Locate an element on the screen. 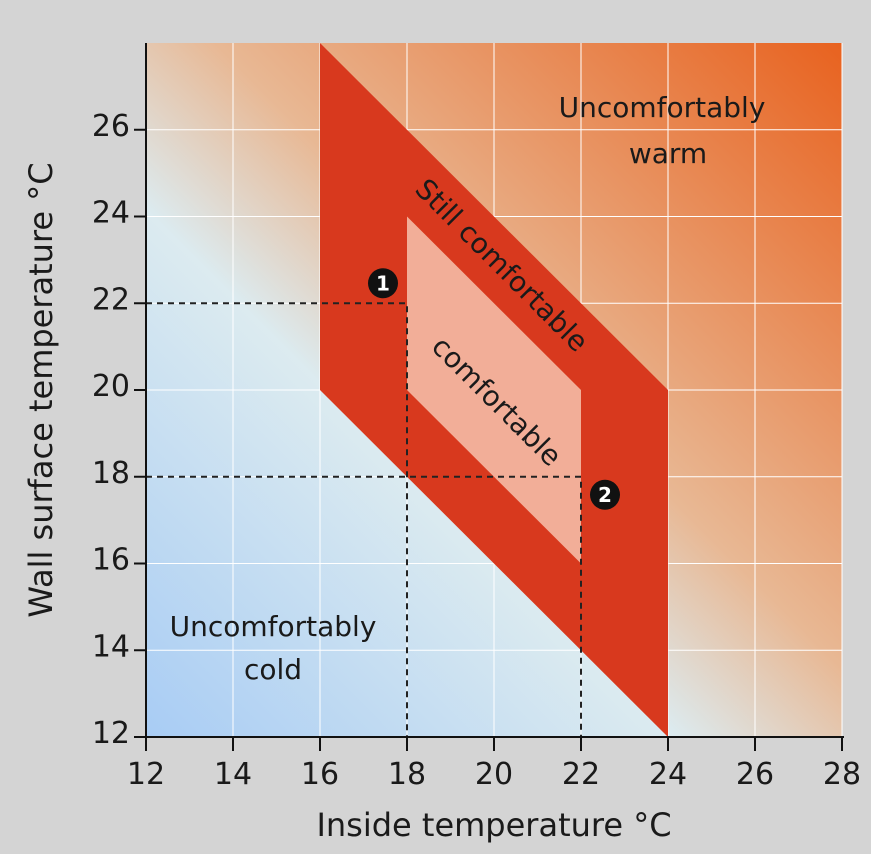 The width and height of the screenshot is (871, 854). x-tick-label: 18 is located at coordinates (407, 774).